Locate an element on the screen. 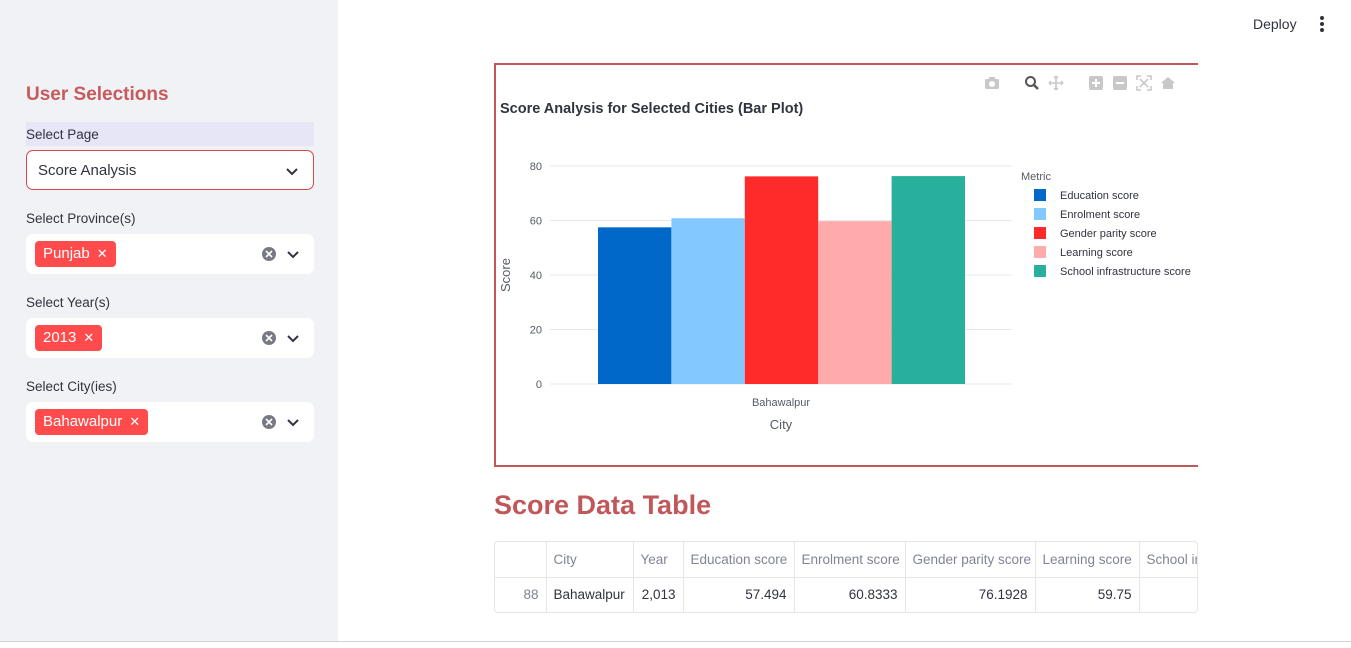 Image resolution: width=1351 pixels, height=648 pixels. y-tick-label: 80 is located at coordinates (536, 167).